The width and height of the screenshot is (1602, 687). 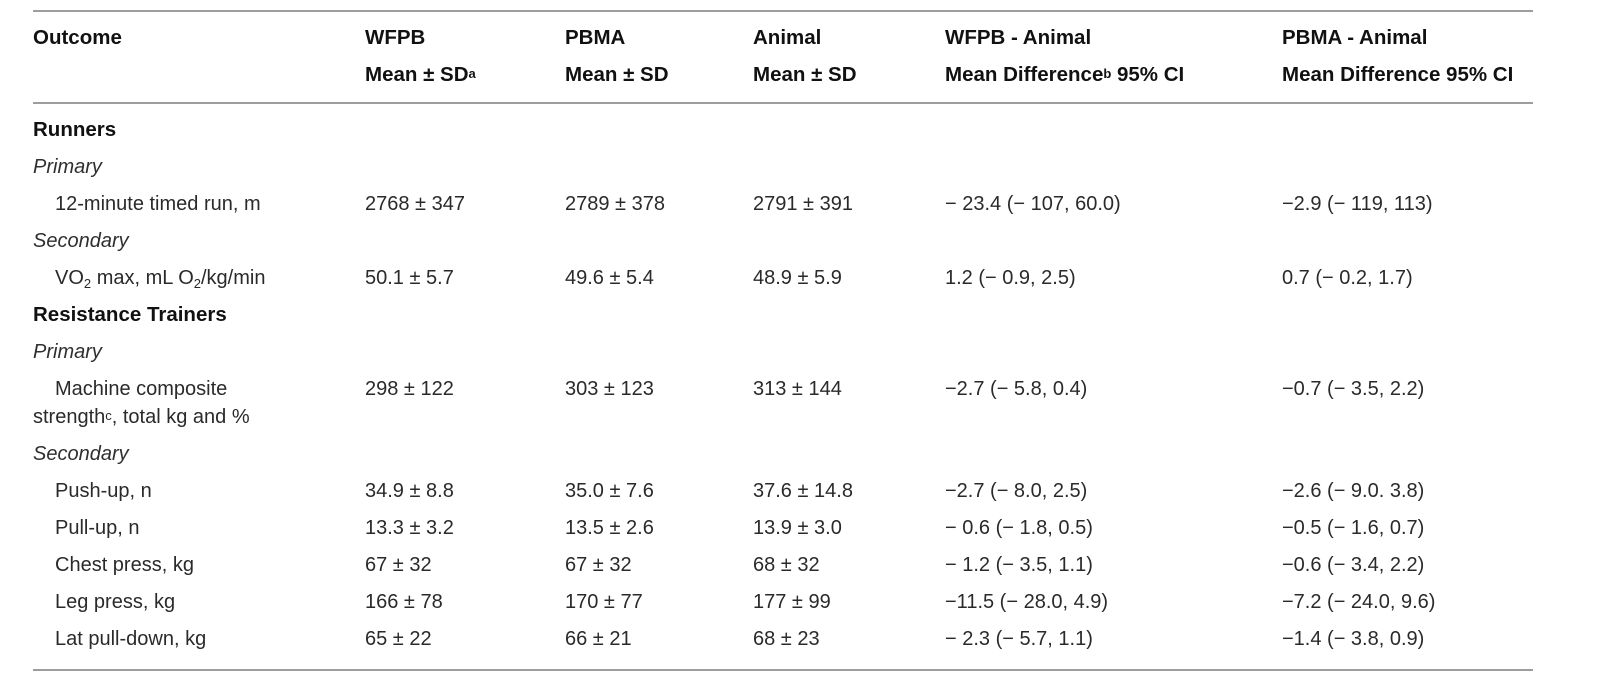 What do you see at coordinates (103, 490) in the screenshot?
I see `outcome-cell: Push-up, n` at bounding box center [103, 490].